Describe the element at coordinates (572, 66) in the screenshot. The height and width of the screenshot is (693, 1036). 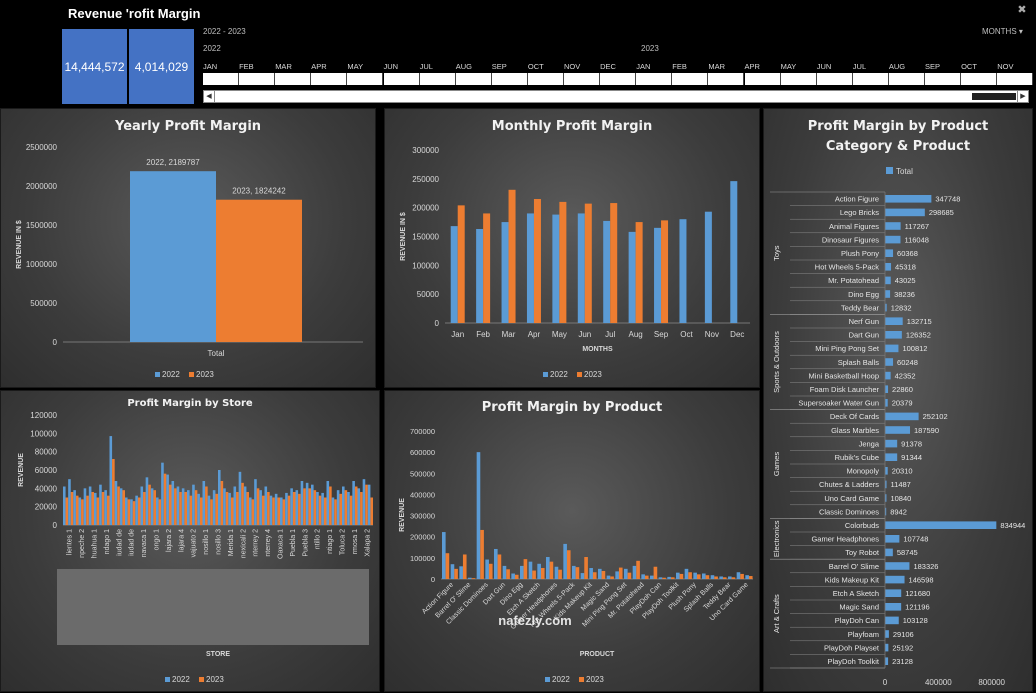
I see `timeline-month-label: NOV` at that location.